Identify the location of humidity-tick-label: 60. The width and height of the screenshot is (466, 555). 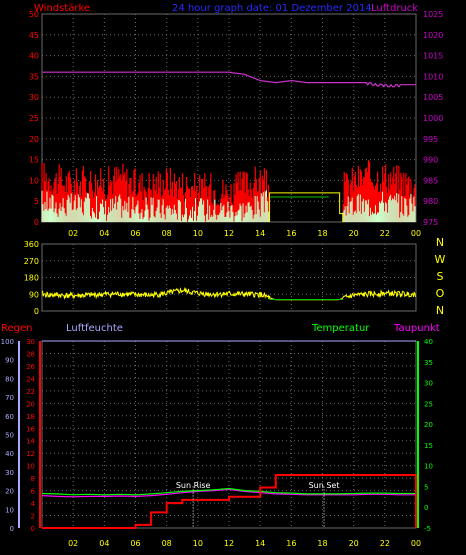
(9, 417).